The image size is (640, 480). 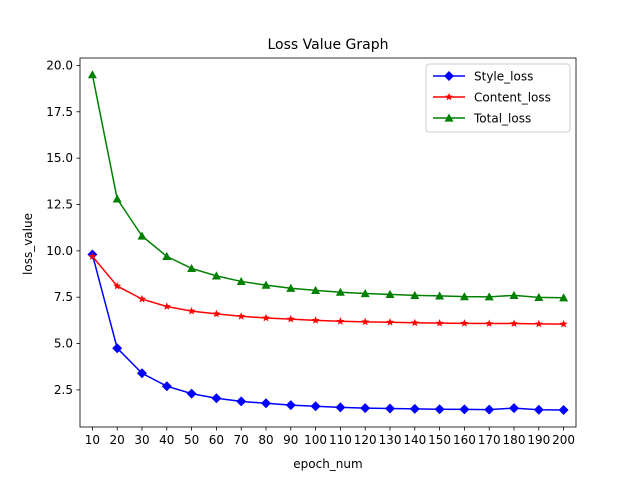 I want to click on y-axis: 2.5 5.0 7.5 10.0 12.5 15.0 17.5 20.0, so click(x=63, y=227).